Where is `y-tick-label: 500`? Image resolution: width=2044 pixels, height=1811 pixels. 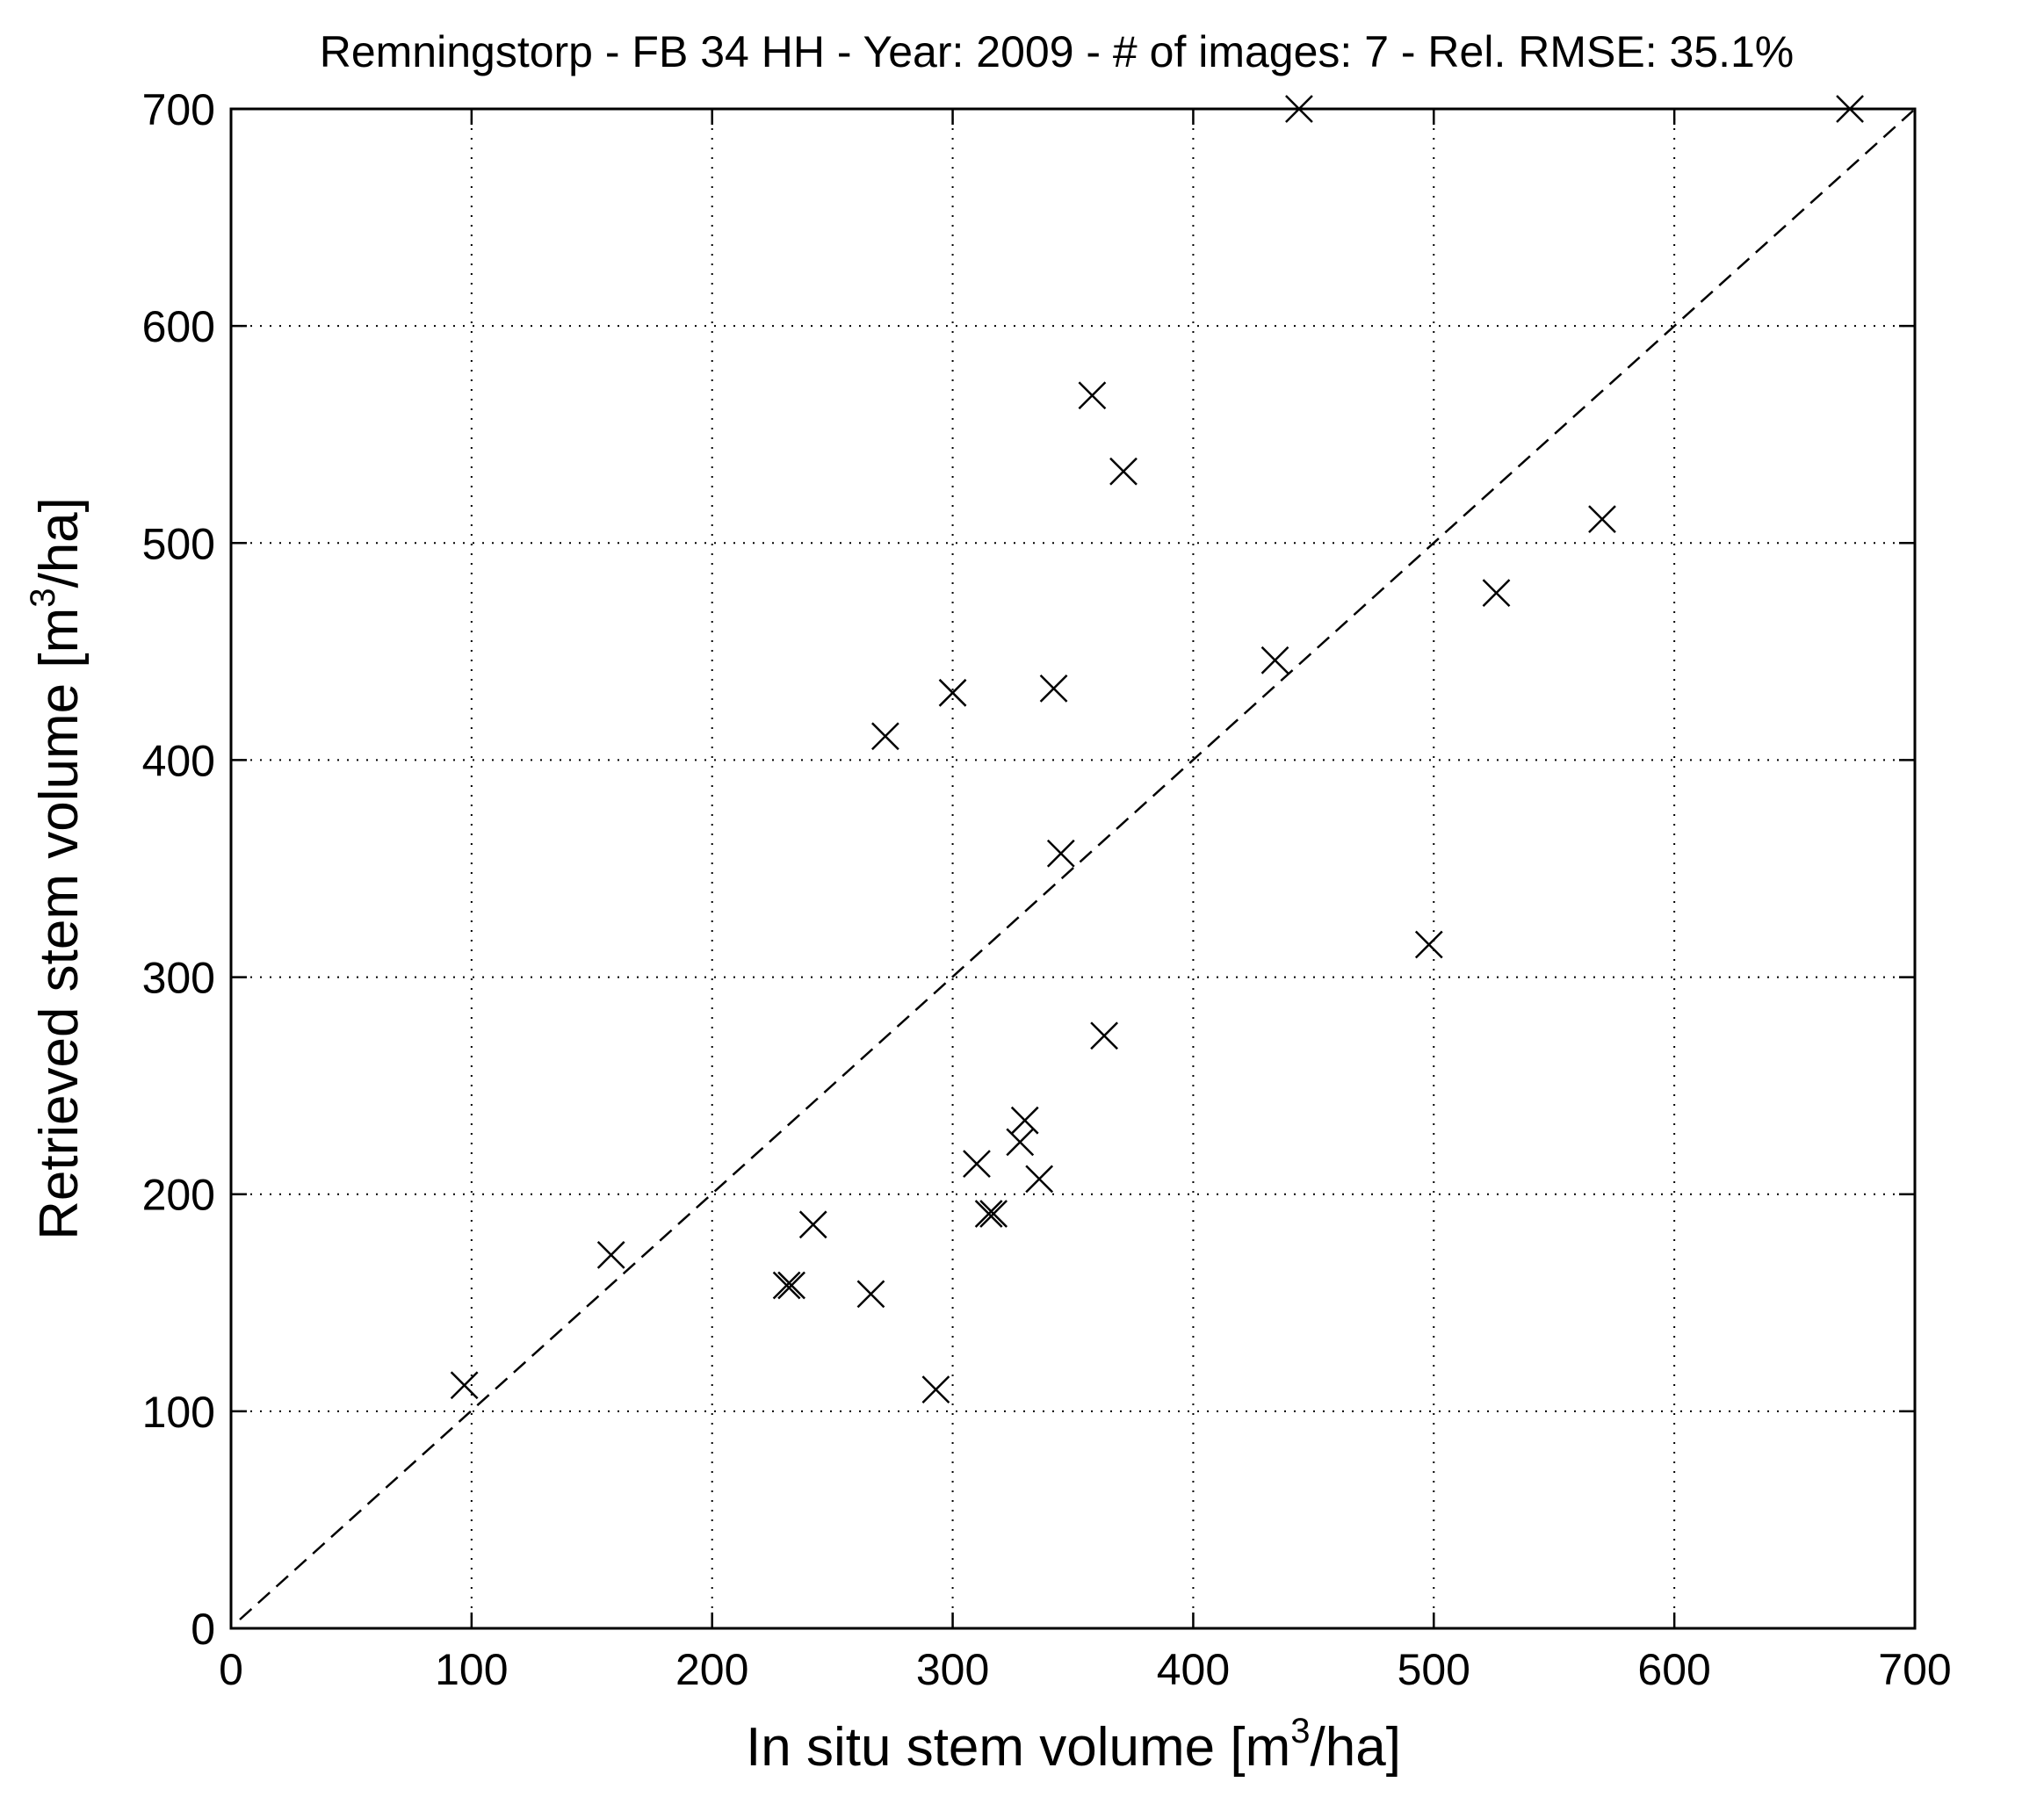 y-tick-label: 500 is located at coordinates (178, 543).